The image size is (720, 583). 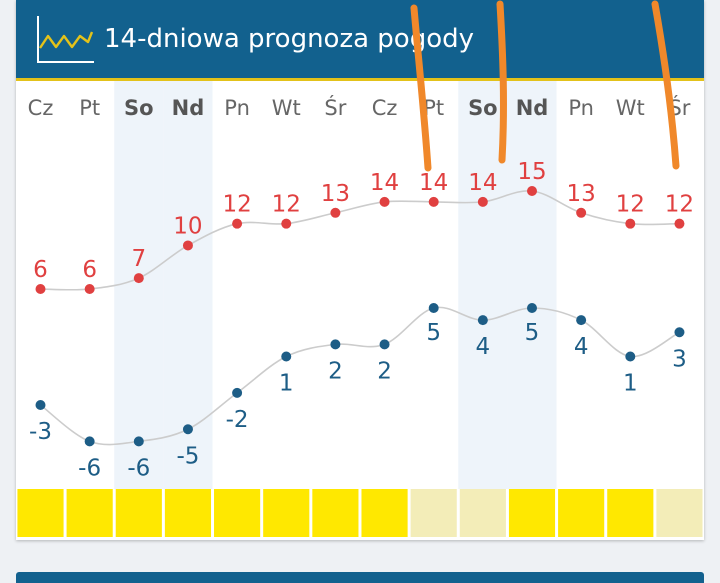 I want to click on min-temp-label: -5, so click(x=187, y=456).